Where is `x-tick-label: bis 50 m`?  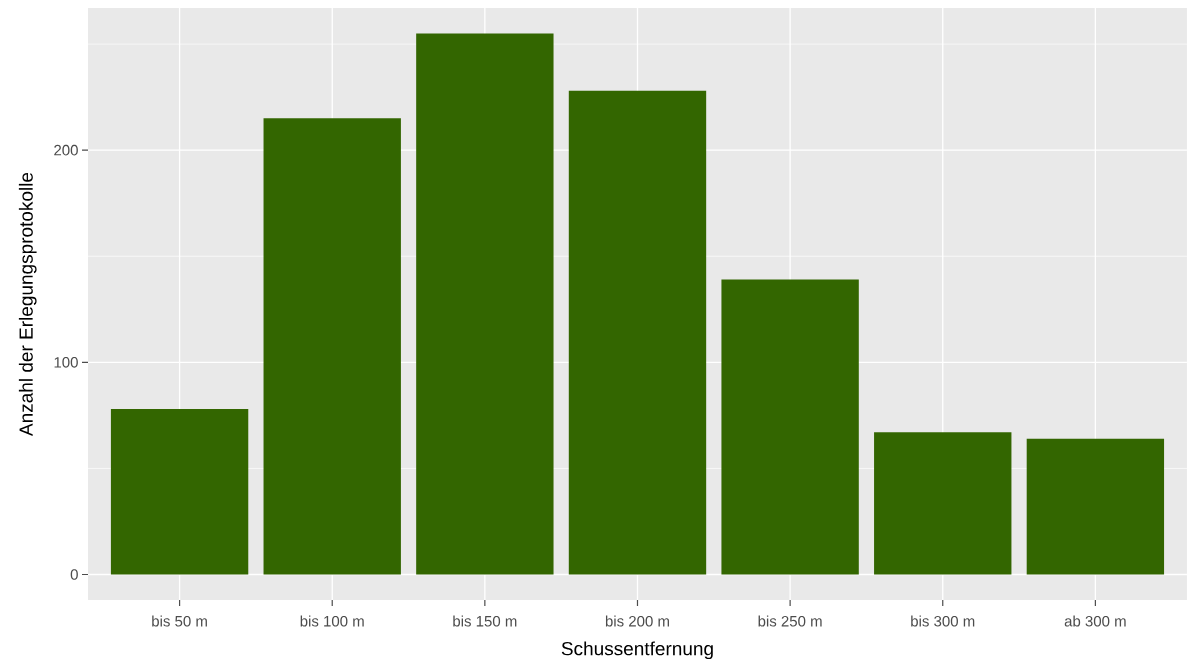
x-tick-label: bis 50 m is located at coordinates (179, 621).